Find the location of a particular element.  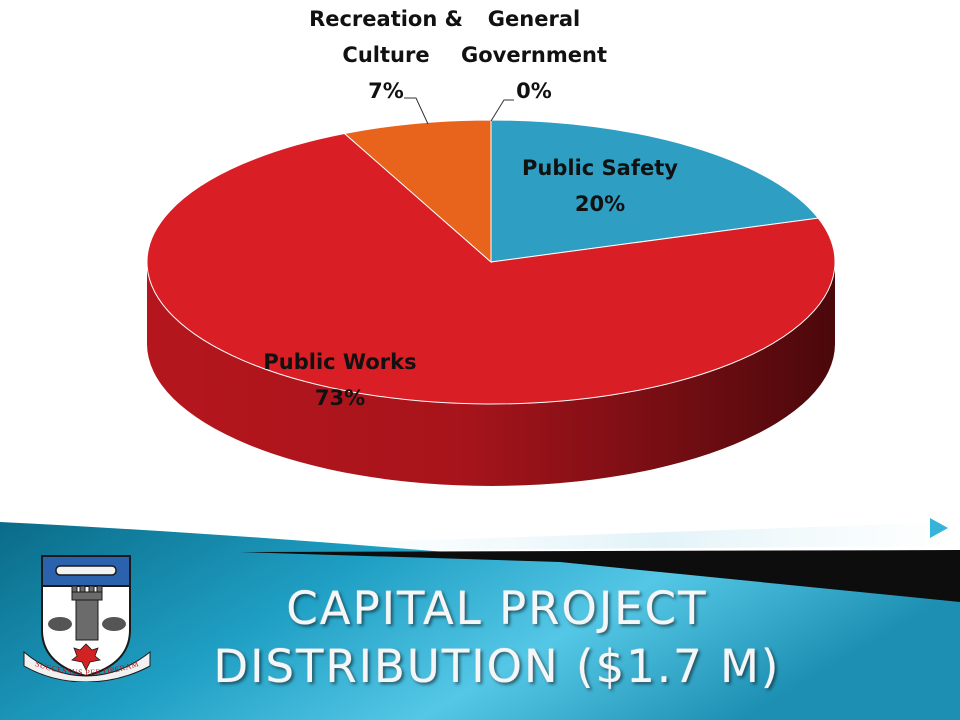

slice-label-line: 20% is located at coordinates (600, 204).